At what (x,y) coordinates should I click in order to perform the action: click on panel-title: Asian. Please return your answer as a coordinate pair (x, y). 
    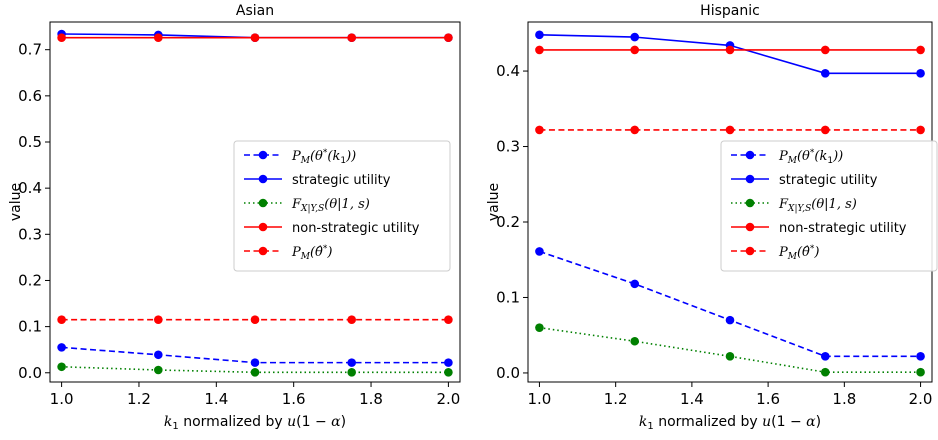
    Looking at the image, I should click on (255, 11).